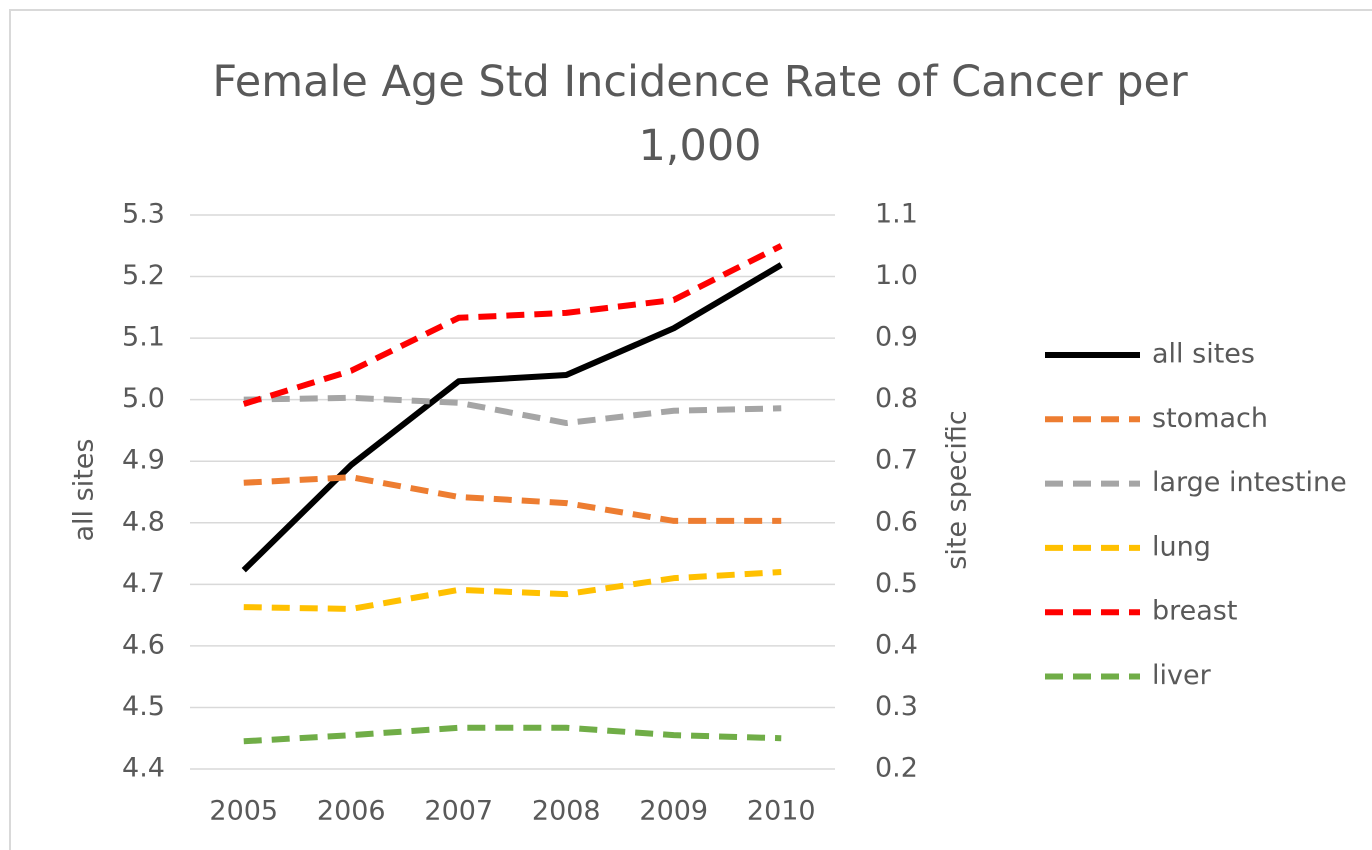 Image resolution: width=1372 pixels, height=850 pixels. I want to click on y-tick-label: 5.0, so click(143, 398).